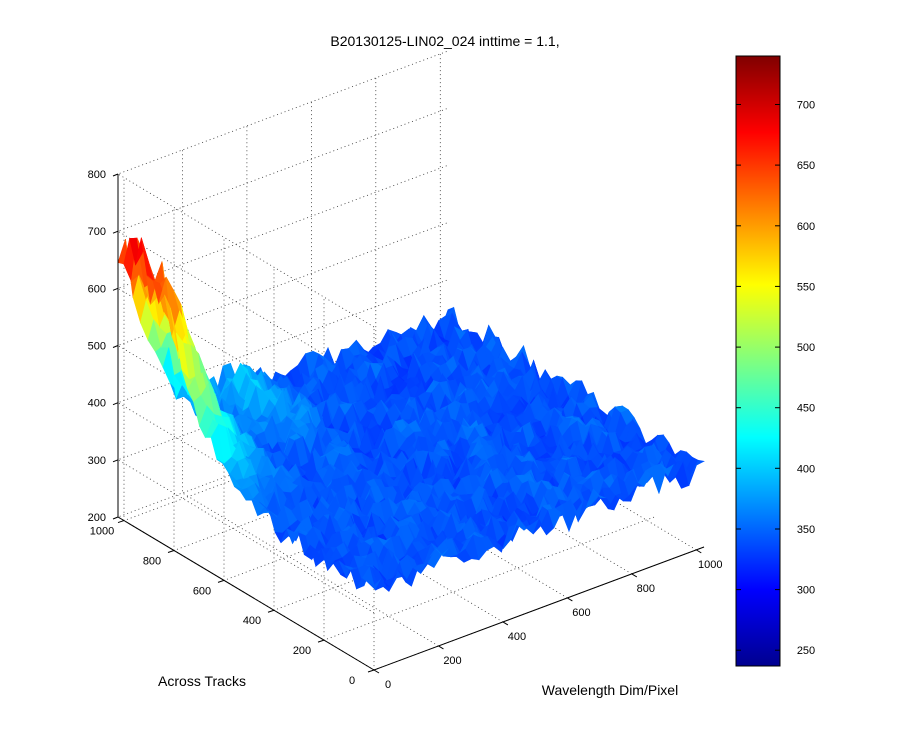  Describe the element at coordinates (97, 289) in the screenshot. I see `z-tick-label: 600` at that location.